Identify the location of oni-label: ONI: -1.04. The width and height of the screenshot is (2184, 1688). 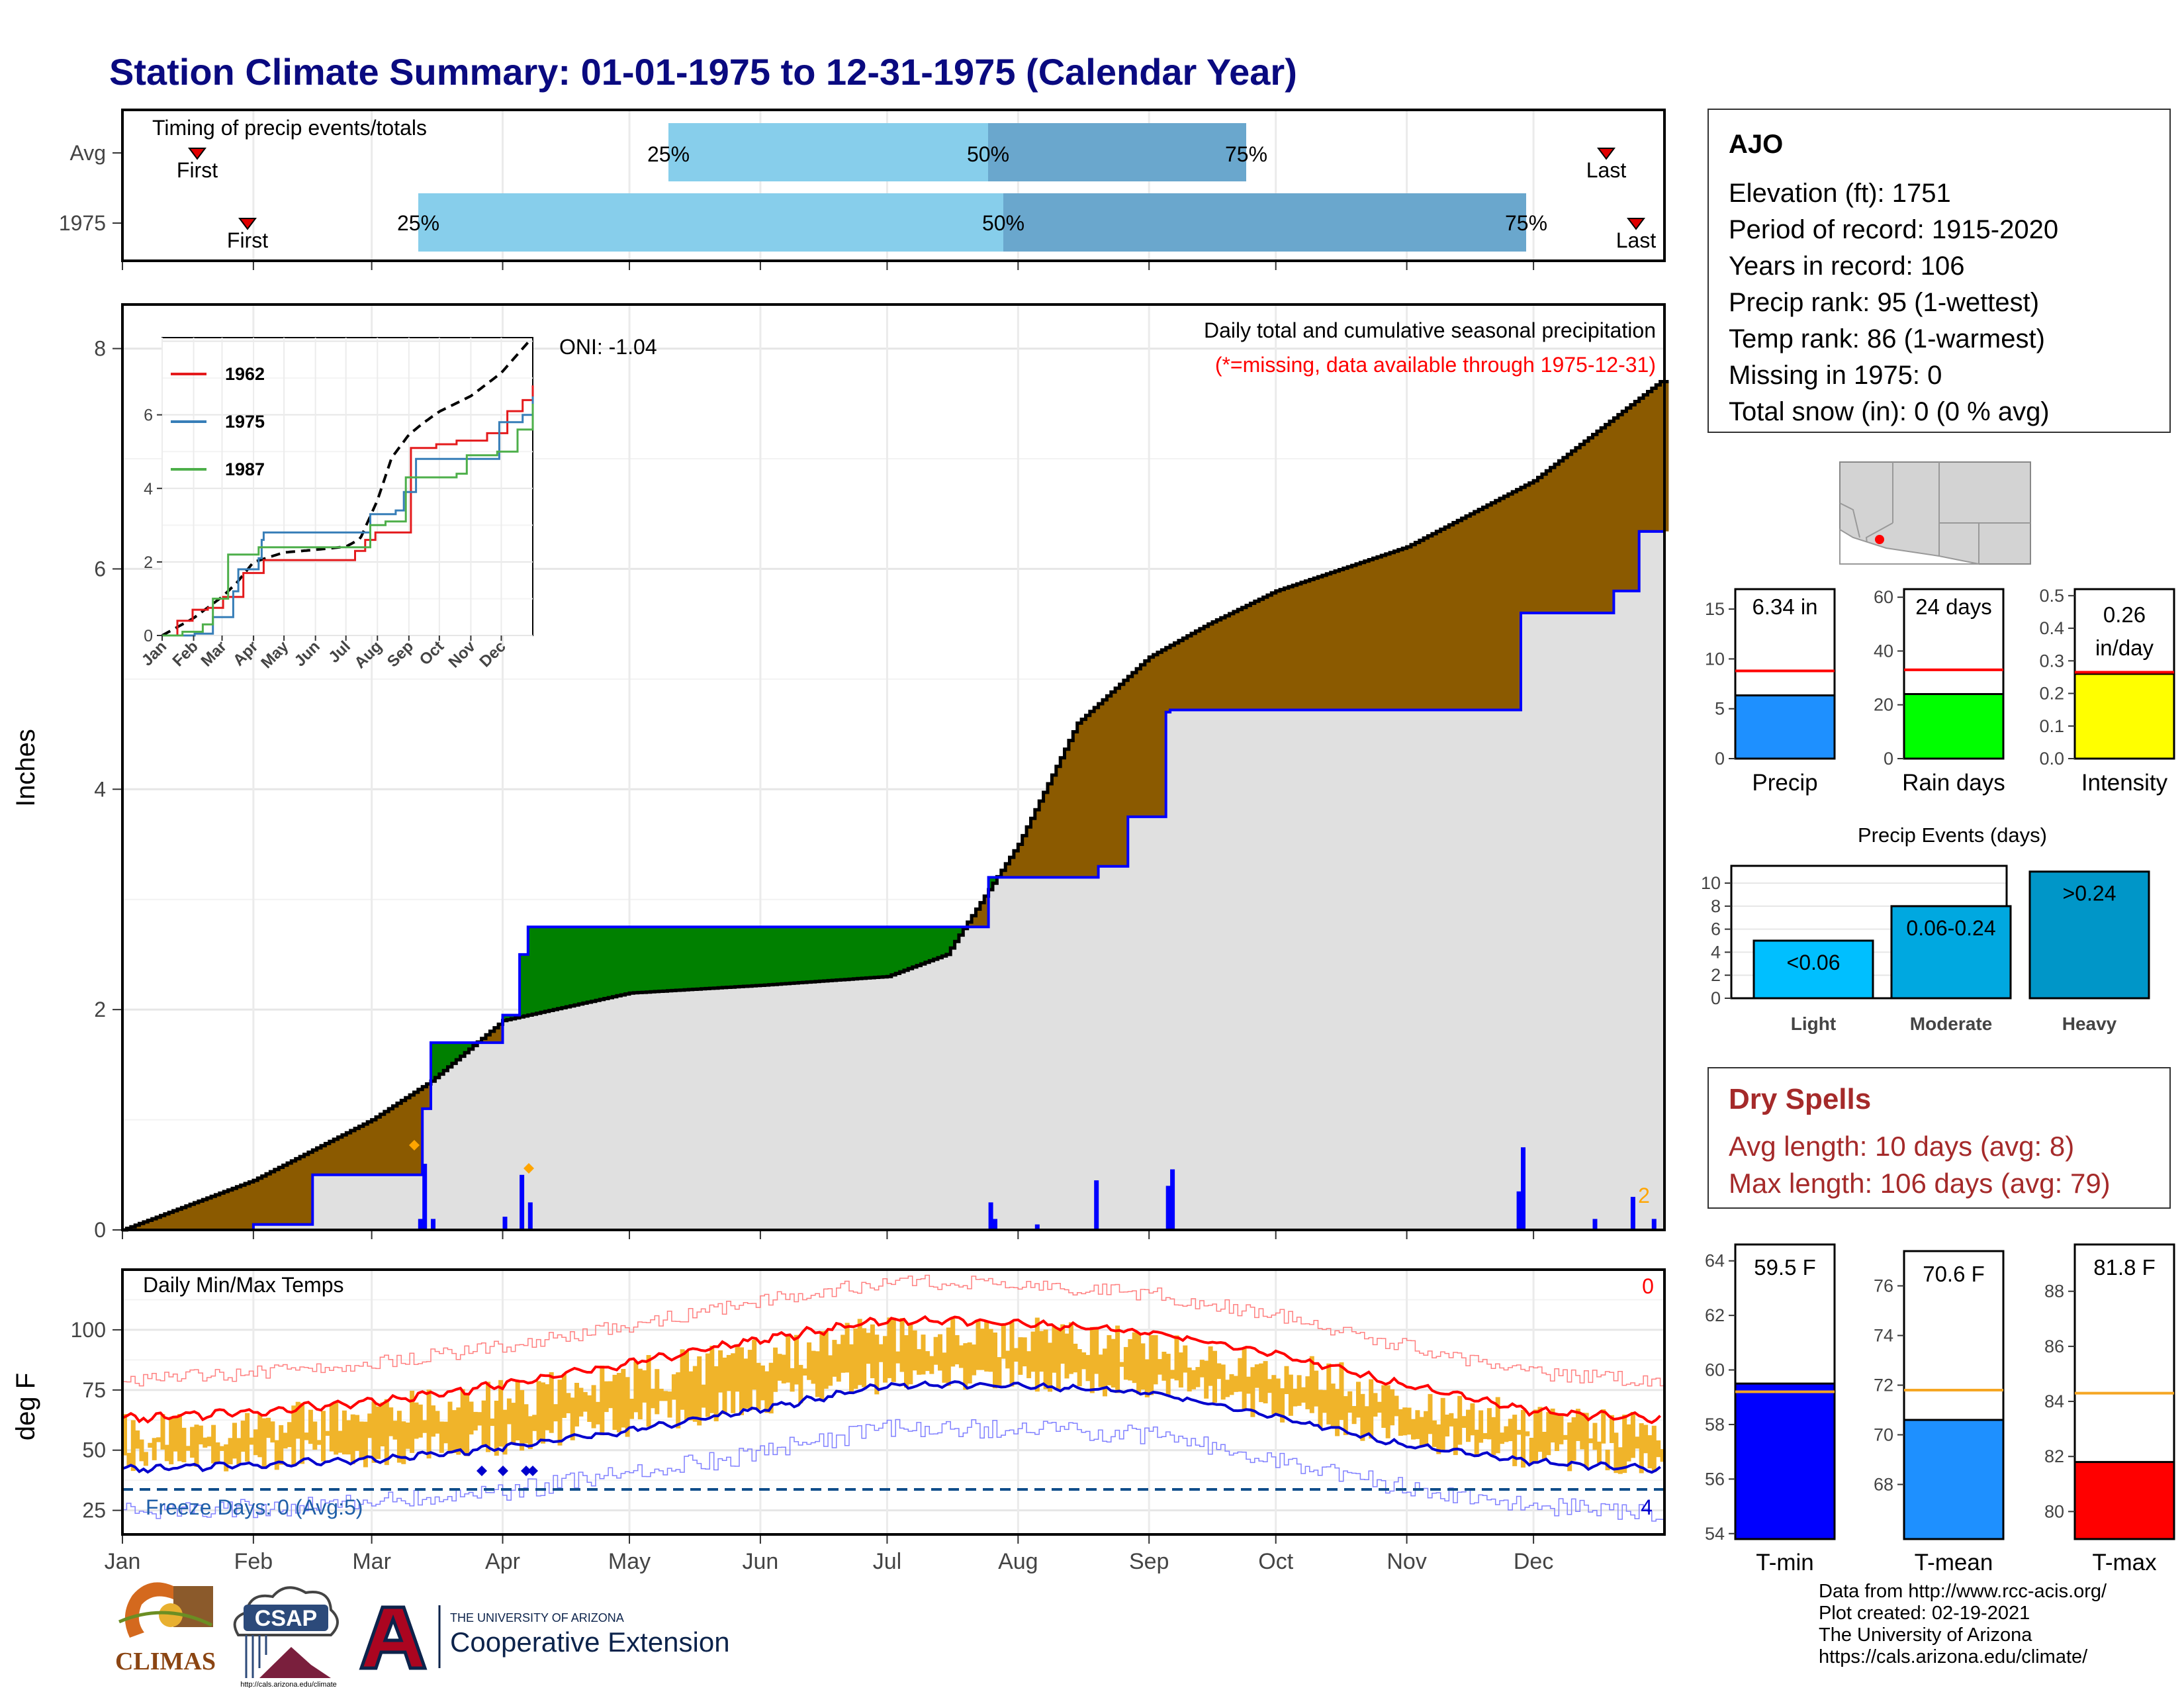
(608, 347).